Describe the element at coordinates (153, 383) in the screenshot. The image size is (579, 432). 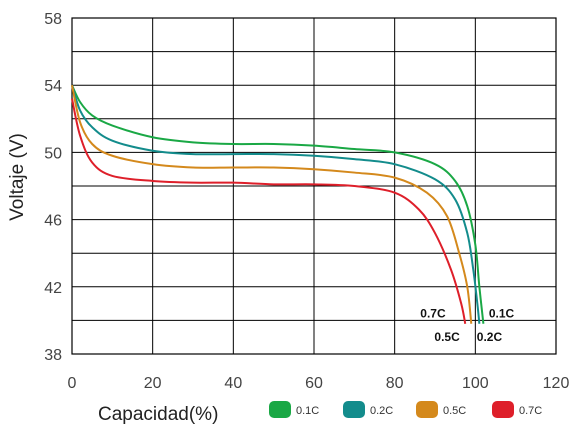
I see `x-tick-label: 20` at that location.